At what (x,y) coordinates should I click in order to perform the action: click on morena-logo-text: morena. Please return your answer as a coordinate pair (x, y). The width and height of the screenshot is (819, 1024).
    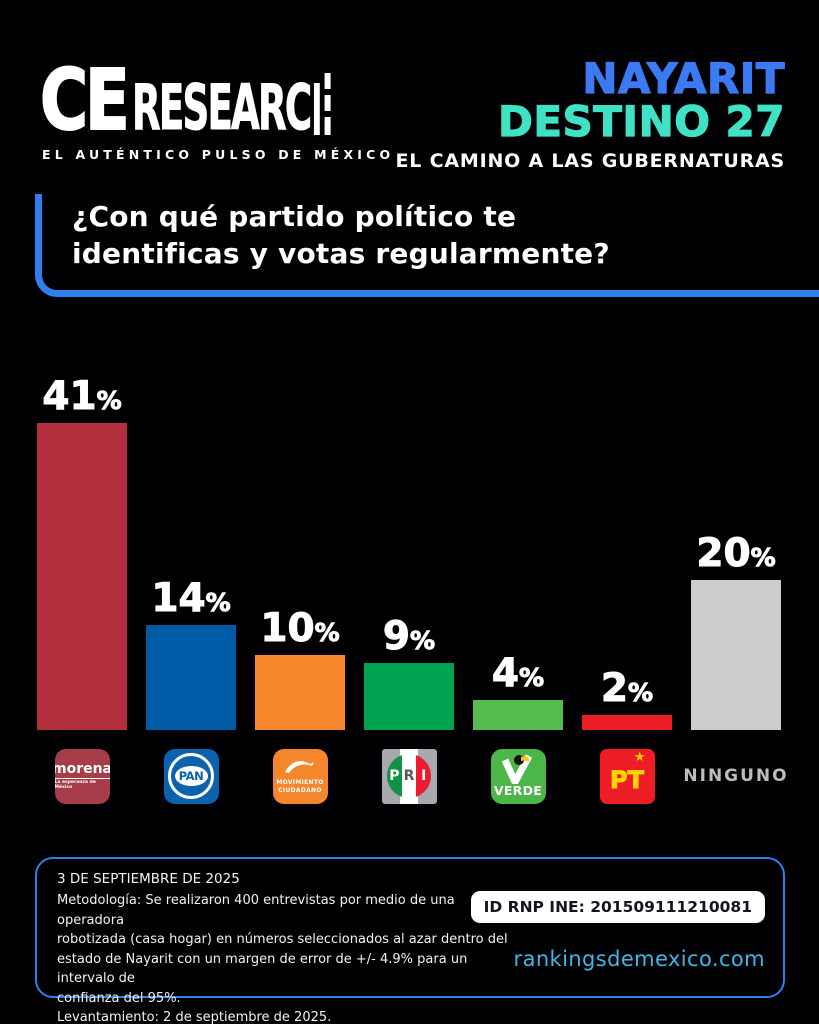
    Looking at the image, I should click on (82, 769).